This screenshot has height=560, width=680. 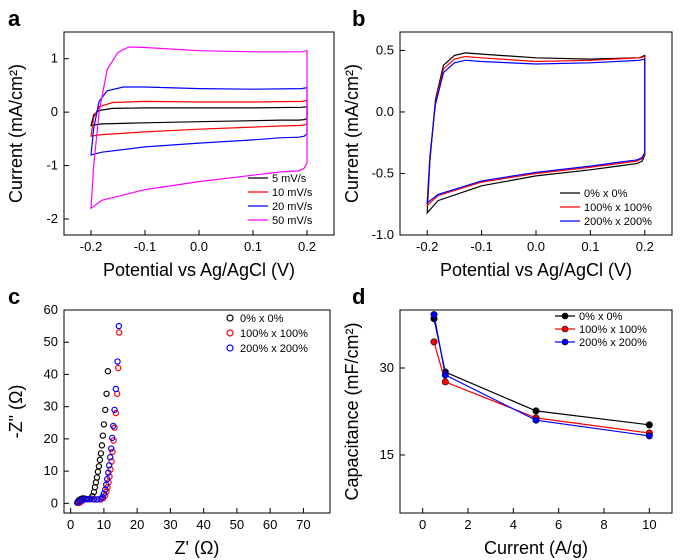 I want to click on legend: 5 mV/s 10 mV/s 20 mV/s 50 mV/s, so click(x=280, y=200).